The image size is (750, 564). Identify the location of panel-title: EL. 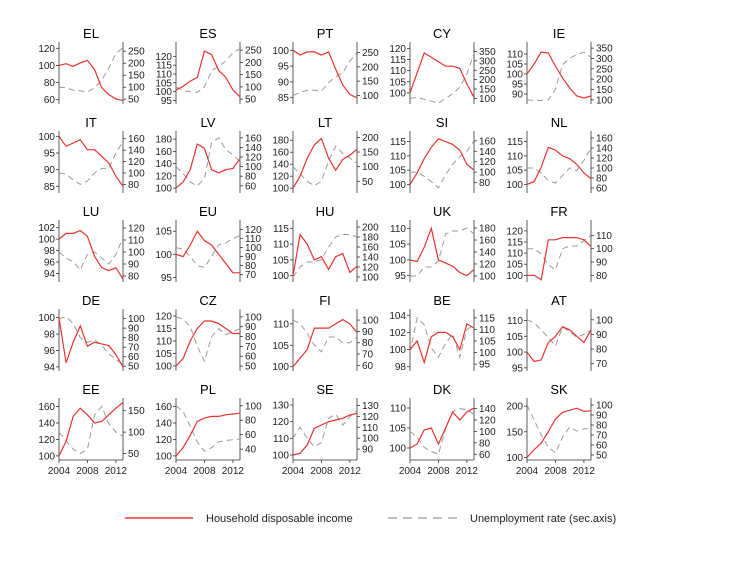
(91, 33).